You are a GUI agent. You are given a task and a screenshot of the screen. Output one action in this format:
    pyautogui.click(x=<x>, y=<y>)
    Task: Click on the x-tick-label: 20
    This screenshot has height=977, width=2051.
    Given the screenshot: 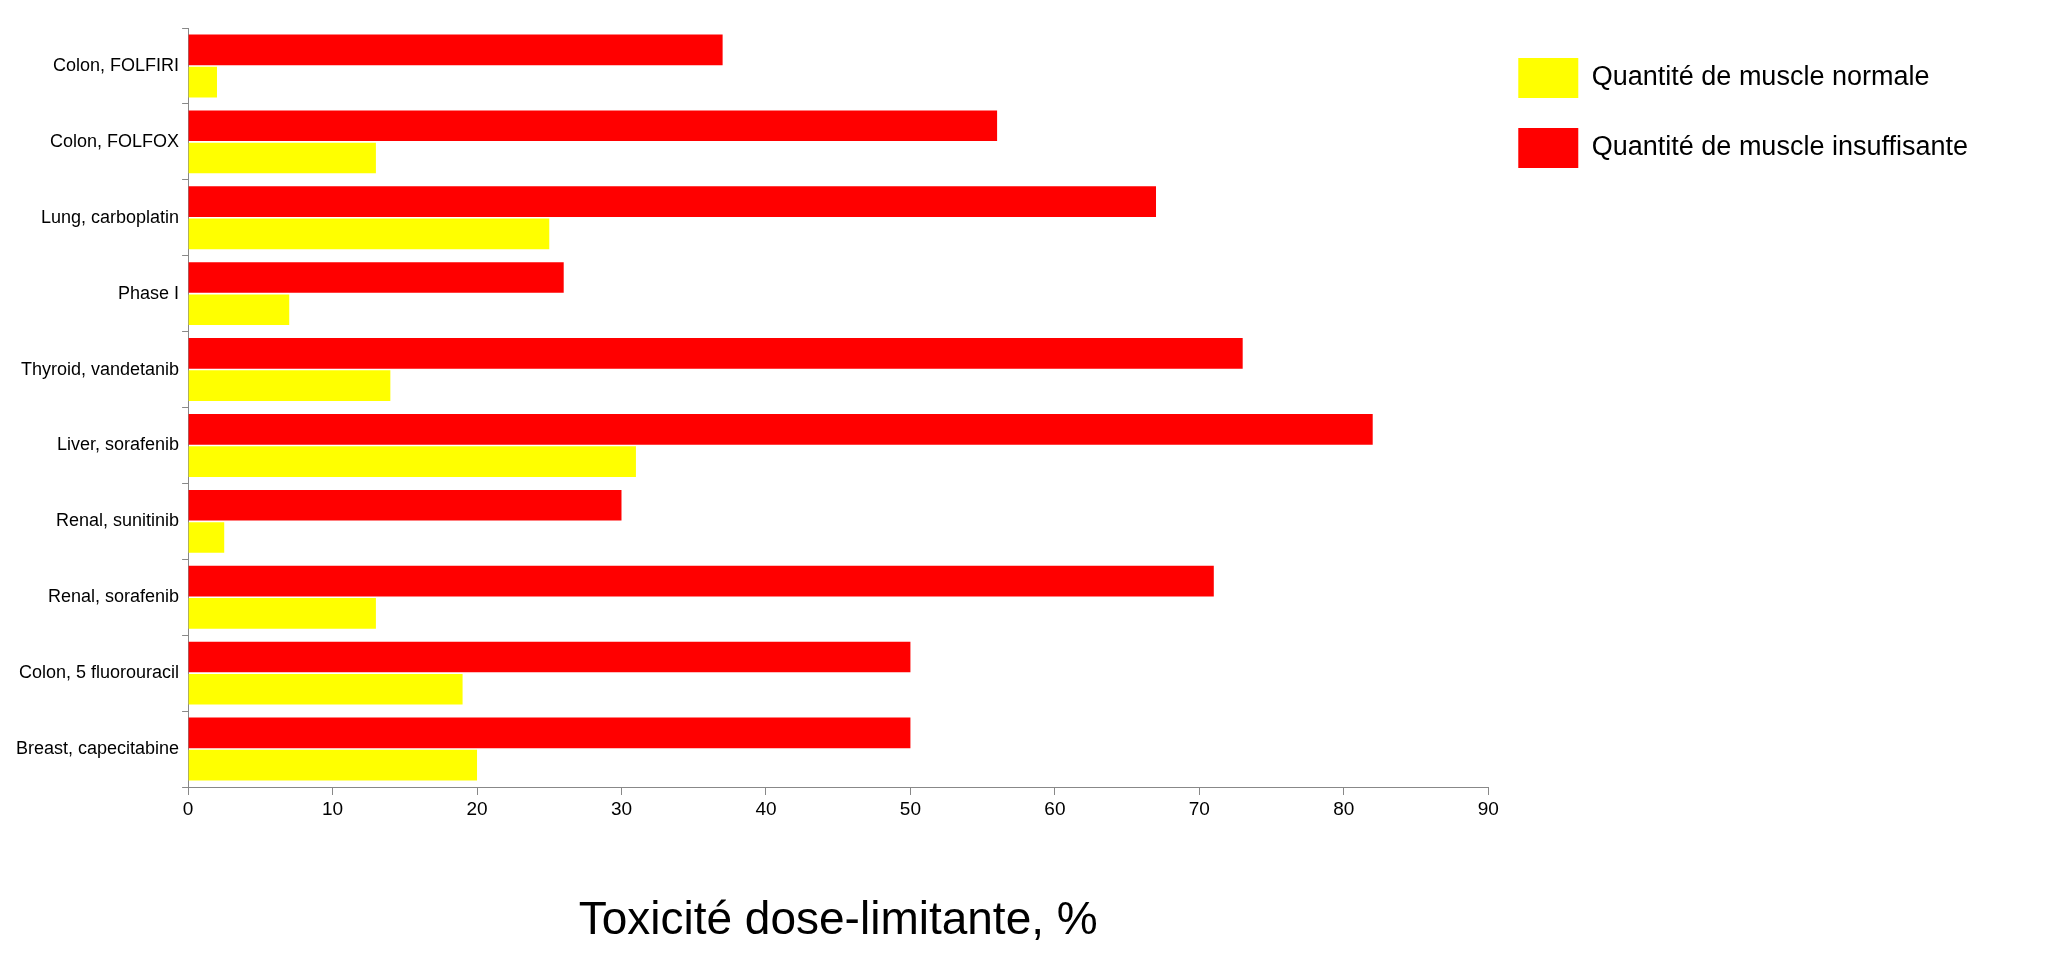 What is the action you would take?
    pyautogui.click(x=477, y=808)
    